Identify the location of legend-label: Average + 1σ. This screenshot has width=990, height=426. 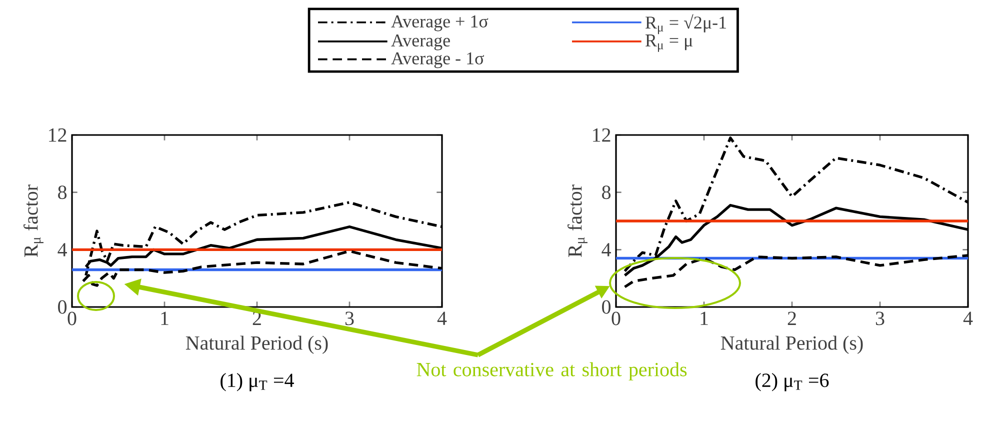
(439, 23).